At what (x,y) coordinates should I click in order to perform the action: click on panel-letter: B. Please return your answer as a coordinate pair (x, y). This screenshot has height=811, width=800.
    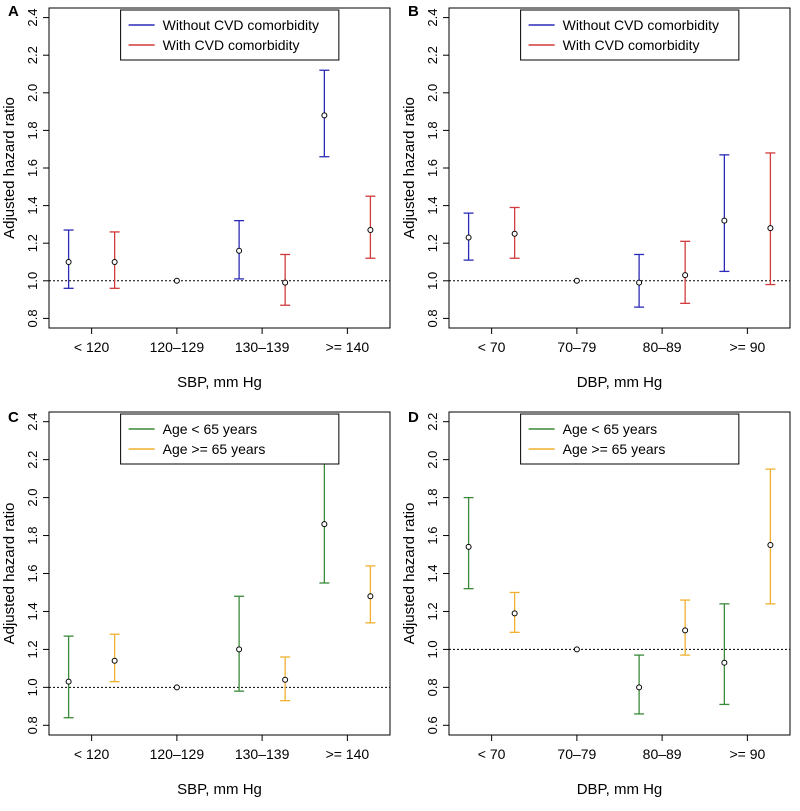
    Looking at the image, I should click on (413, 11).